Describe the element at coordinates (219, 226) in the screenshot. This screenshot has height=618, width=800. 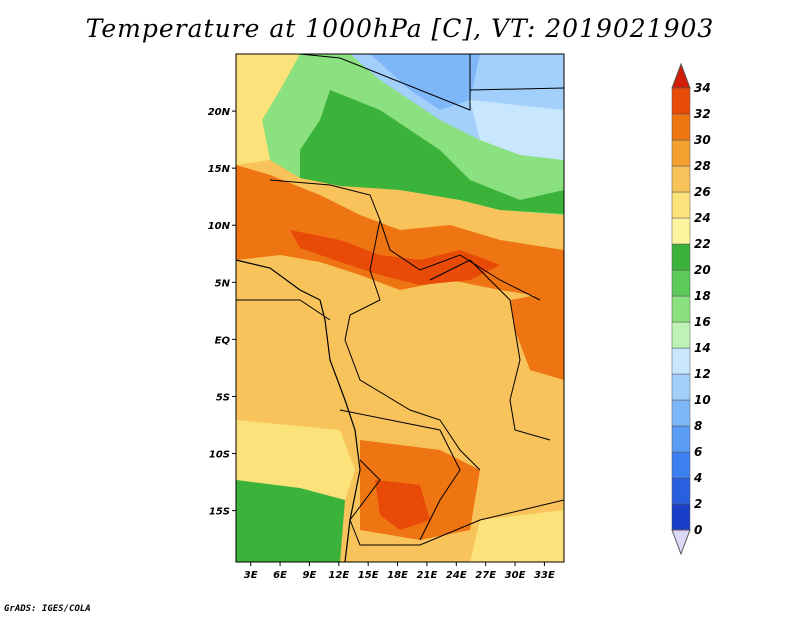
I see `lat-label: 10N` at that location.